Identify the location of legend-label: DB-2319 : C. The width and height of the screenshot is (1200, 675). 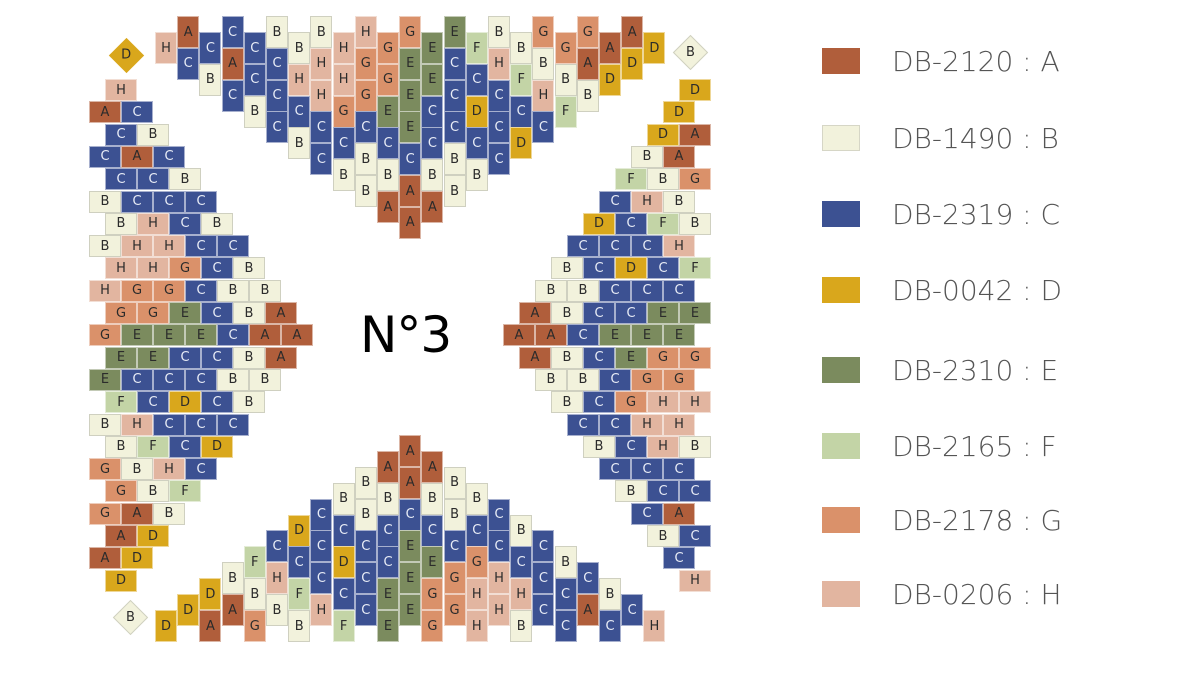
(976, 214).